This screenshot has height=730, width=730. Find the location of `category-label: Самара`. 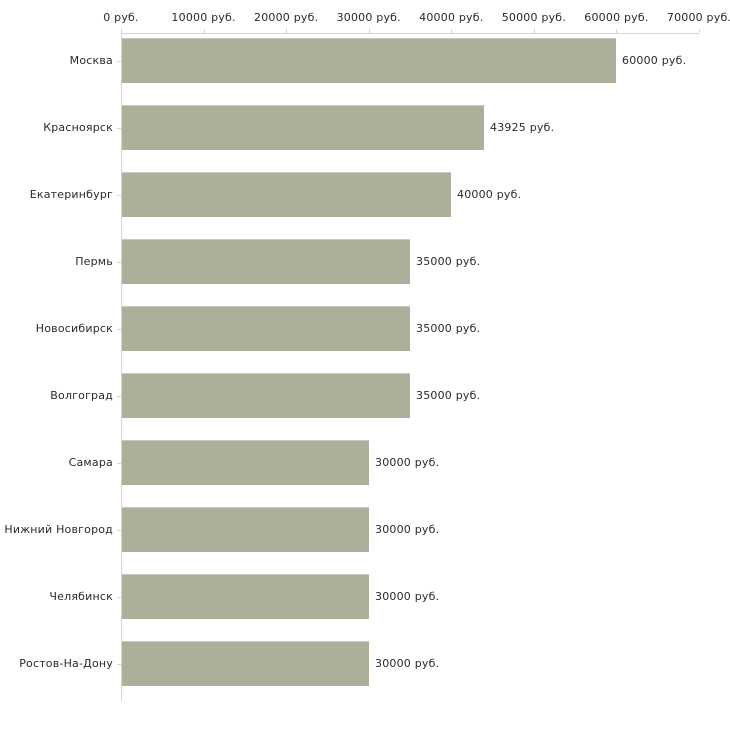

category-label: Самара is located at coordinates (90, 462).